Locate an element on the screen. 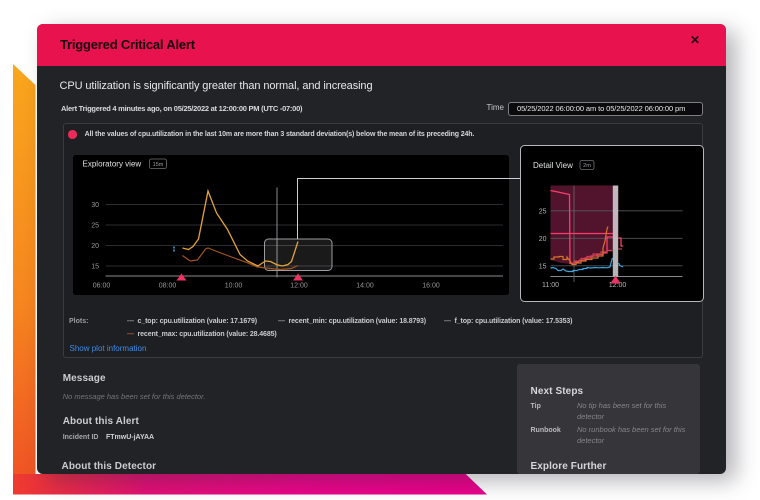 The image size is (760, 500). svg-text: 11:00 is located at coordinates (550, 285).